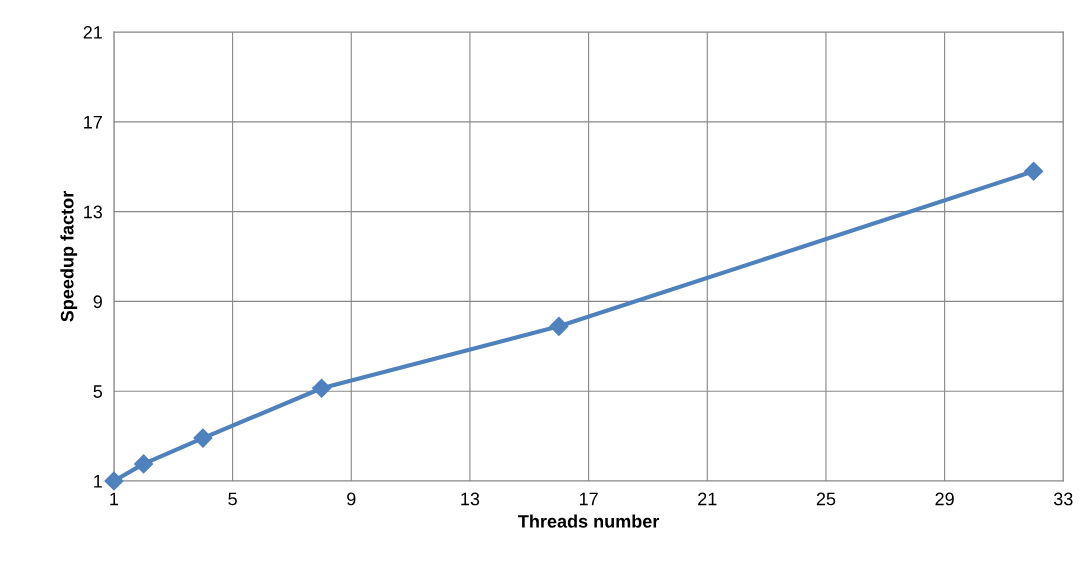 The width and height of the screenshot is (1085, 583). I want to click on x-tick-label: 29, so click(944, 499).